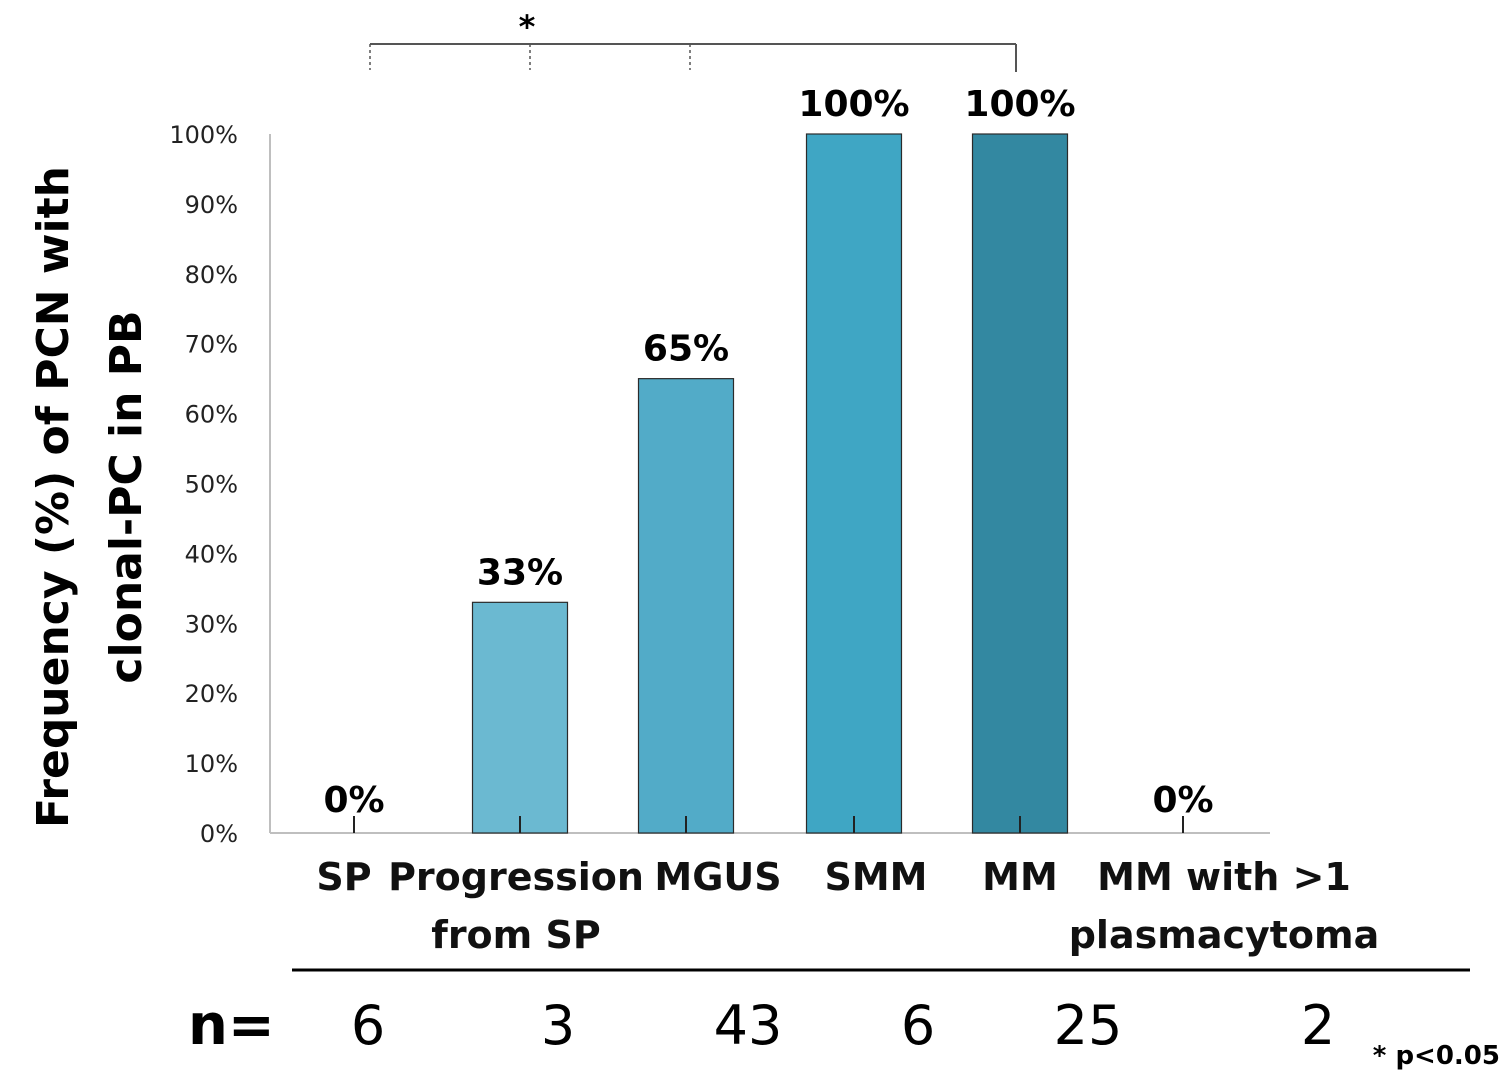  Describe the element at coordinates (211, 415) in the screenshot. I see `y-tick-label: 60%` at that location.